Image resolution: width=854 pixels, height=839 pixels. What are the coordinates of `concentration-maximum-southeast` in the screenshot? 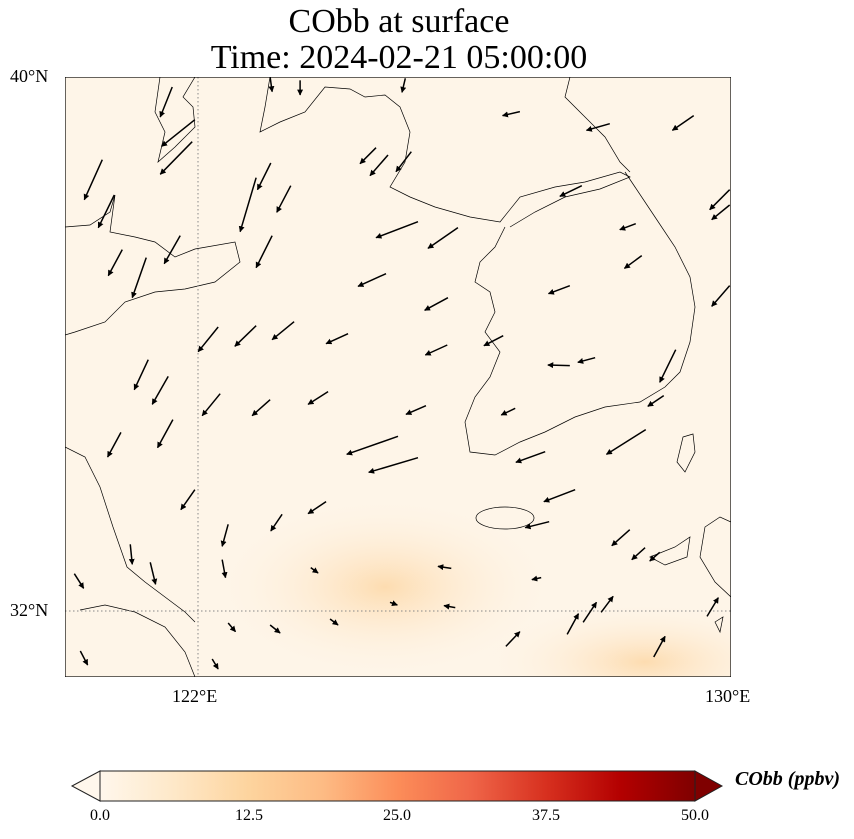 It's located at (608, 639).